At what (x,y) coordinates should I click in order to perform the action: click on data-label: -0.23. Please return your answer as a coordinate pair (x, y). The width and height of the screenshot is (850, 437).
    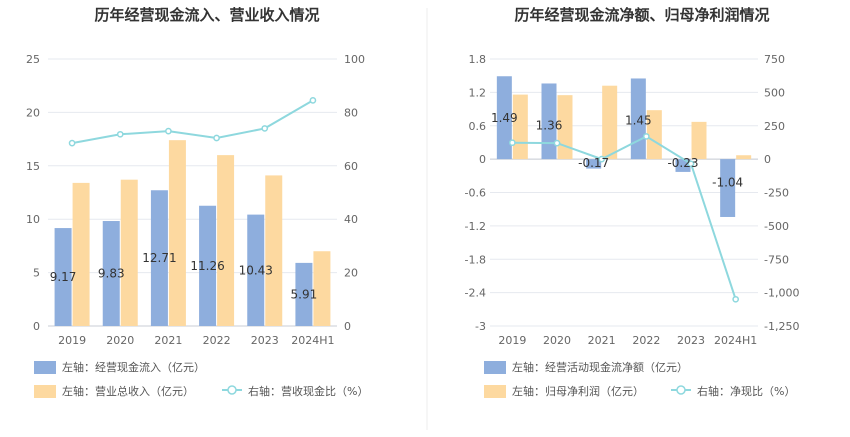
    Looking at the image, I should click on (682, 163).